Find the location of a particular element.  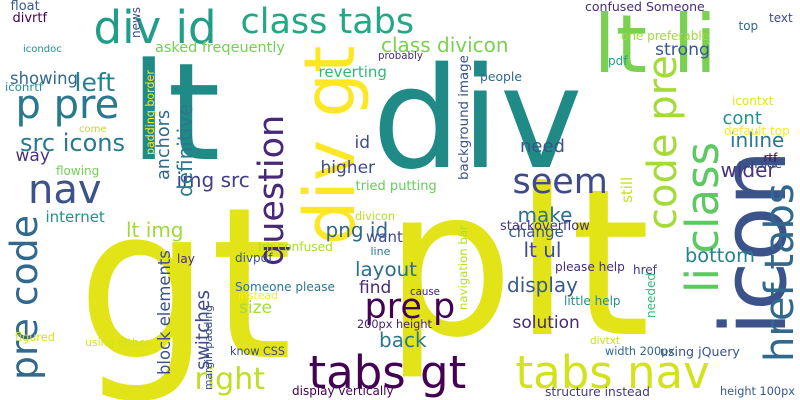

word-divpdf: divpdf is located at coordinates (254, 258).